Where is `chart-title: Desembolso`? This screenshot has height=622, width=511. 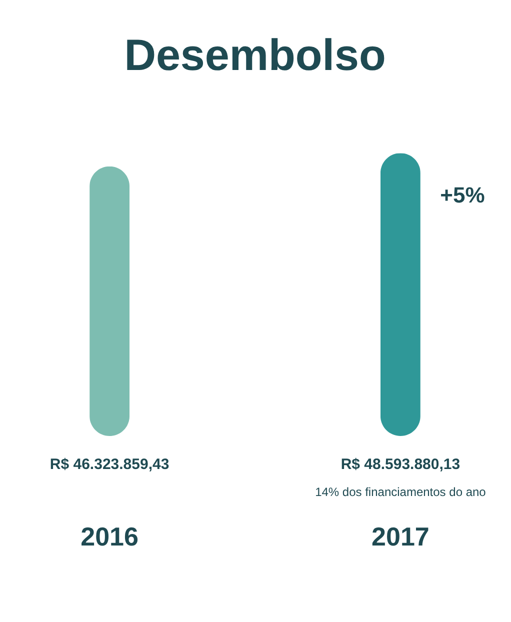 chart-title: Desembolso is located at coordinates (255, 55).